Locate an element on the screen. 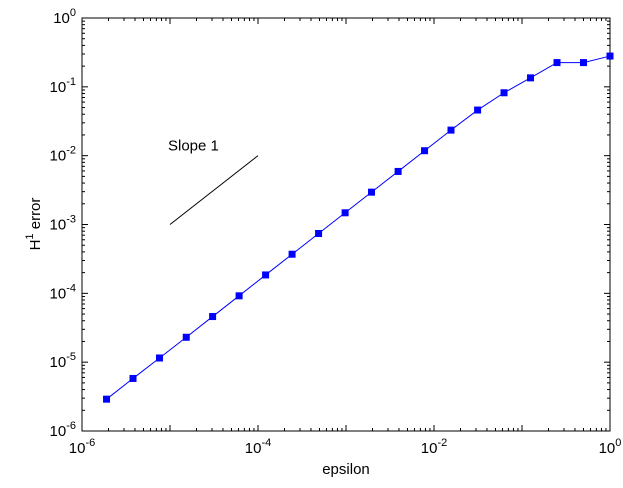 Image resolution: width=623 pixels, height=488 pixels. y-axis-label-suffix: error is located at coordinates (35, 216).